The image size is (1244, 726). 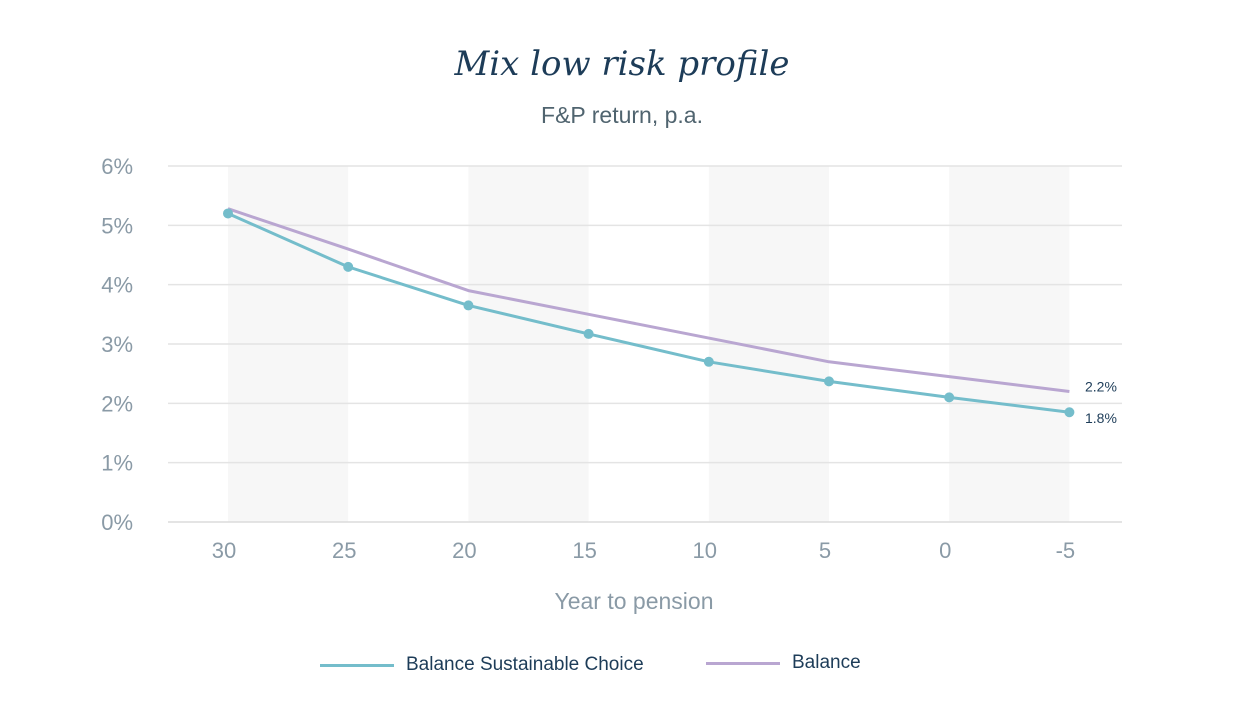 I want to click on x-tick-label: 10, so click(x=705, y=550).